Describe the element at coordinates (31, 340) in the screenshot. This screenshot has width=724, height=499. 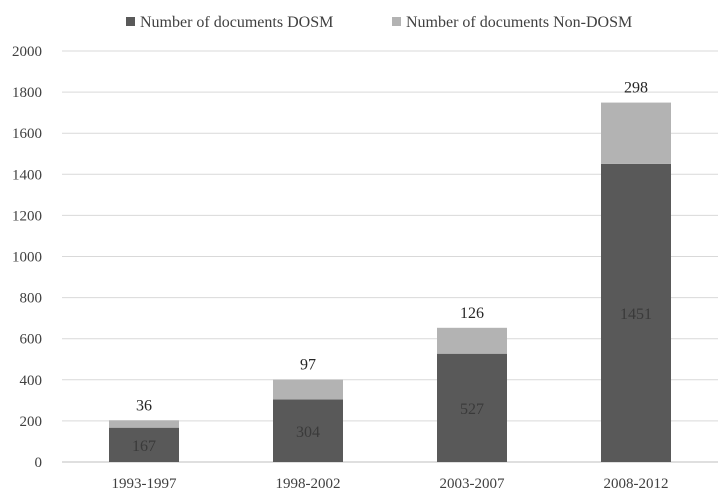
I see `y-tick-label: 600` at that location.